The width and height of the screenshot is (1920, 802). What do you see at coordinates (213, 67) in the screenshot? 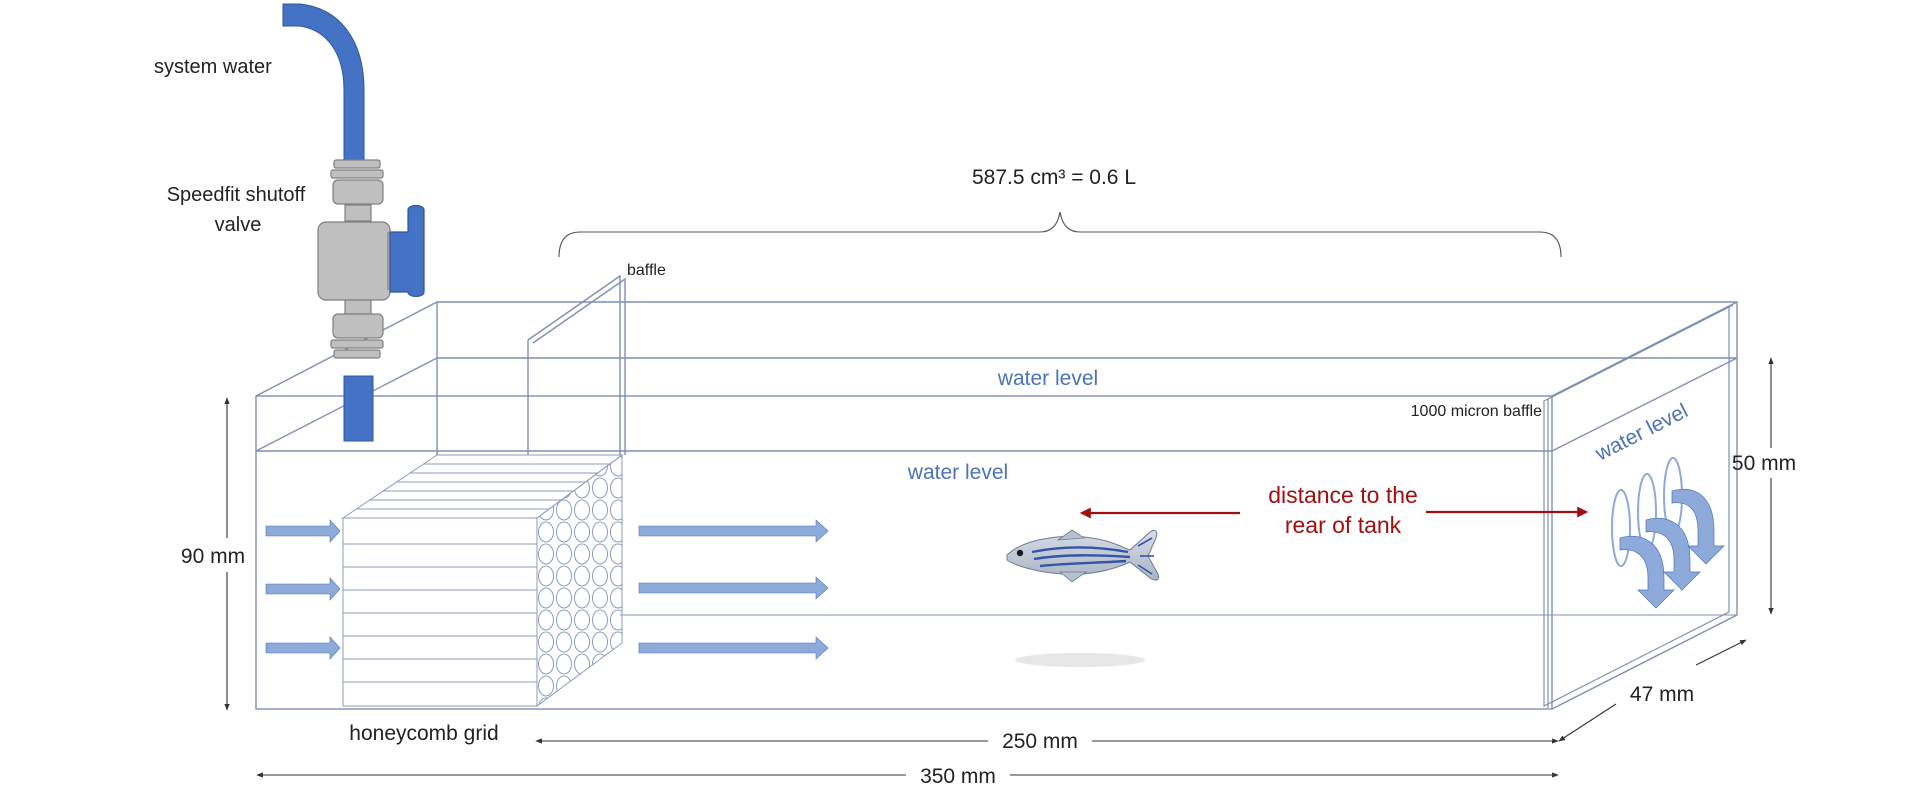
I see `system-water-label: system water` at bounding box center [213, 67].